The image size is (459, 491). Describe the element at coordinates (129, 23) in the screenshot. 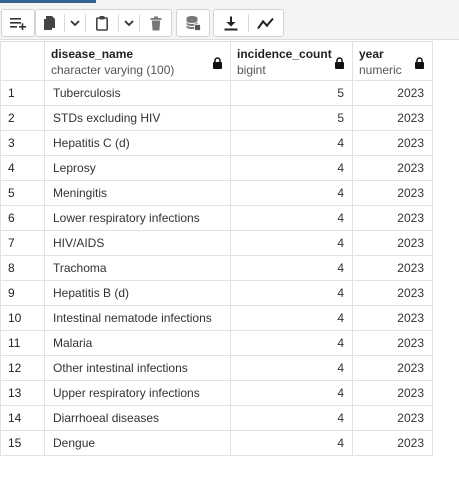

I see `paste-options-dropdown` at that location.